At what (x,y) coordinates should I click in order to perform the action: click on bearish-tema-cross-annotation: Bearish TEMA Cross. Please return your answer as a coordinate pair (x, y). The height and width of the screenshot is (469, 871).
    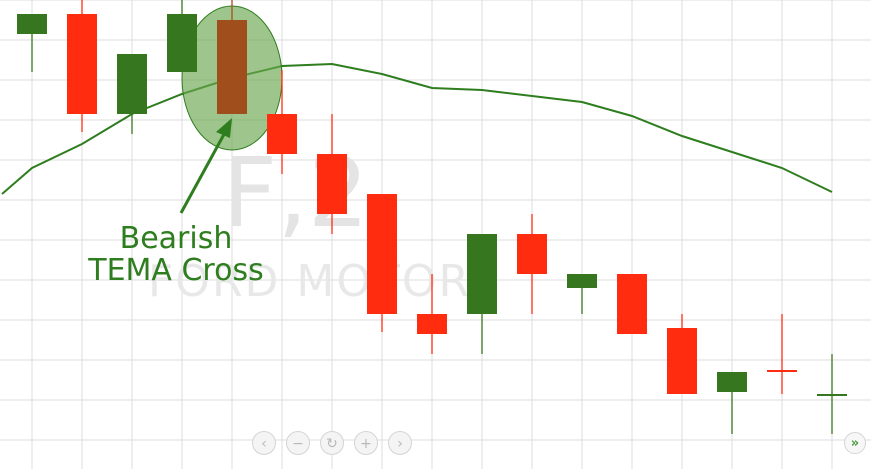
    Looking at the image, I should click on (175, 203).